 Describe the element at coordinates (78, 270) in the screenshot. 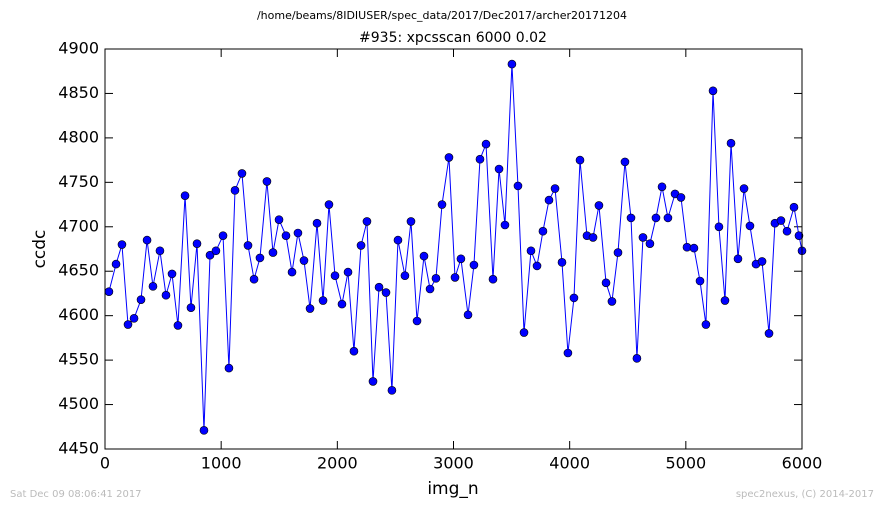

I see `y-tick-label: 4650` at that location.